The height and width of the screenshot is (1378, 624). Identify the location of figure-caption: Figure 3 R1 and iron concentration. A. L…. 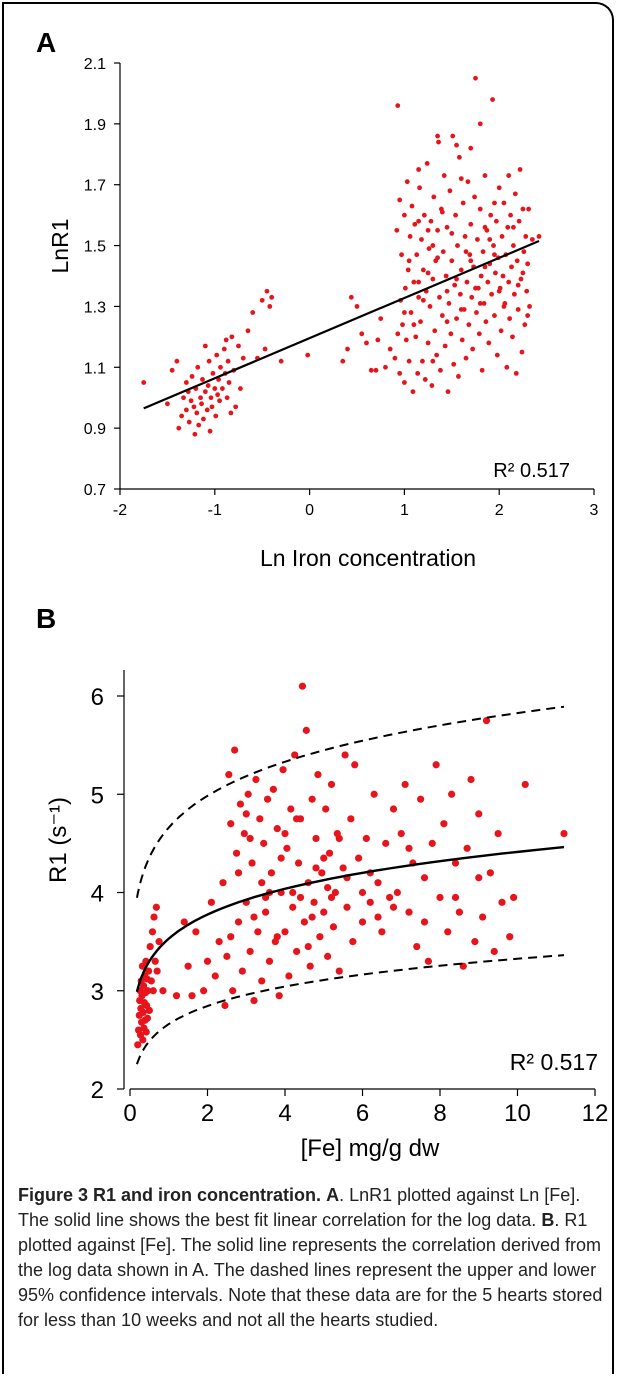
(316, 1258).